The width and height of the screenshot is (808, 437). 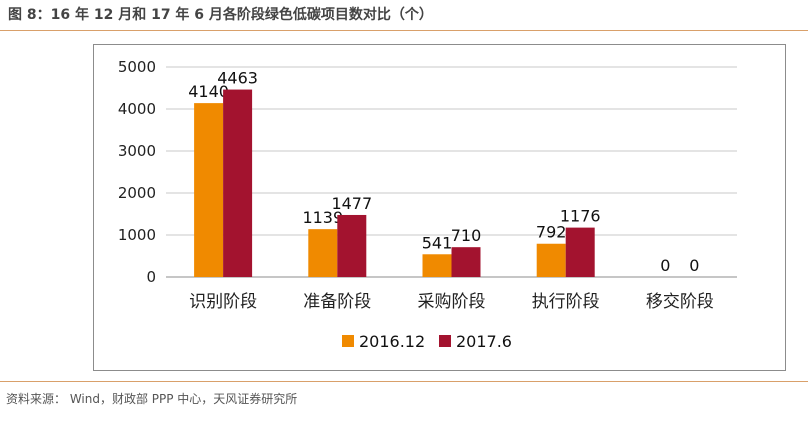 I want to click on x-category-label: 识别阶段, so click(x=223, y=302).